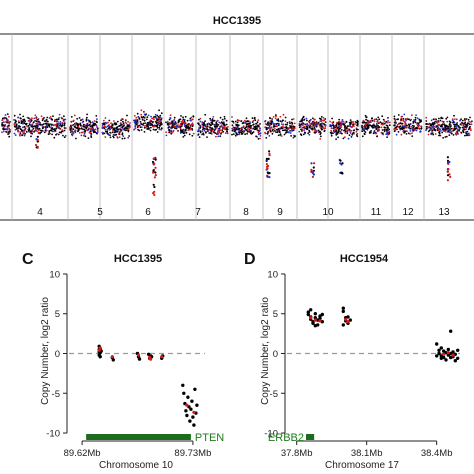  What do you see at coordinates (350, 126) in the screenshot?
I see `genome-point-1953` at bounding box center [350, 126].